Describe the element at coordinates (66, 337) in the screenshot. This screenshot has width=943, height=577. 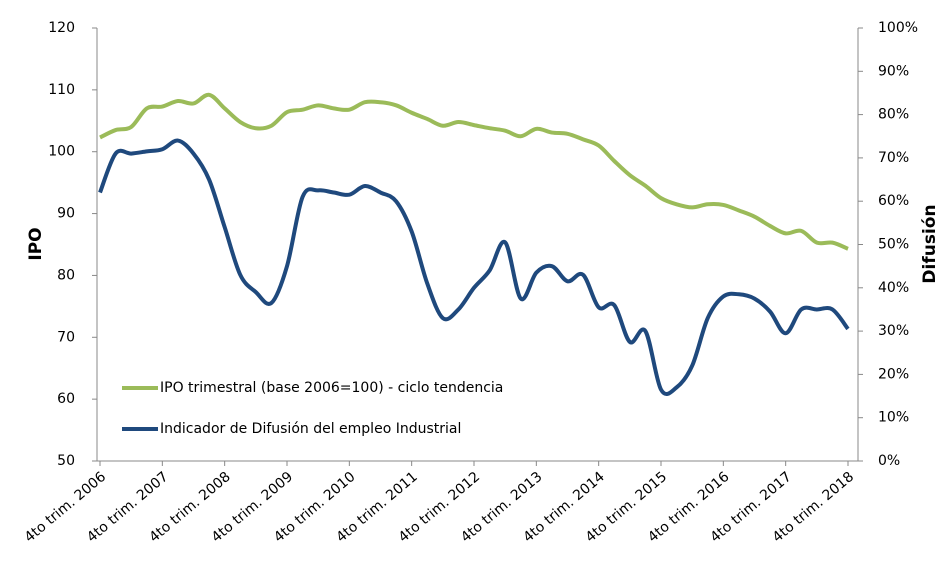
I see `y-tick-label: 70` at that location.